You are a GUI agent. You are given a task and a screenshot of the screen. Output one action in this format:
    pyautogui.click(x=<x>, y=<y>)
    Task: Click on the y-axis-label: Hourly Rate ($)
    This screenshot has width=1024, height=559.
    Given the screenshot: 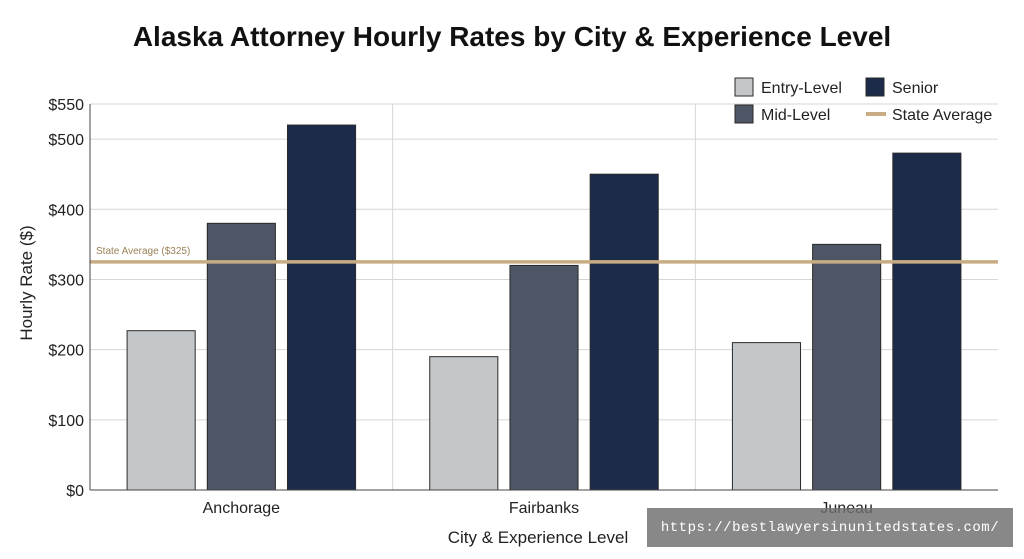 What is the action you would take?
    pyautogui.click(x=26, y=282)
    